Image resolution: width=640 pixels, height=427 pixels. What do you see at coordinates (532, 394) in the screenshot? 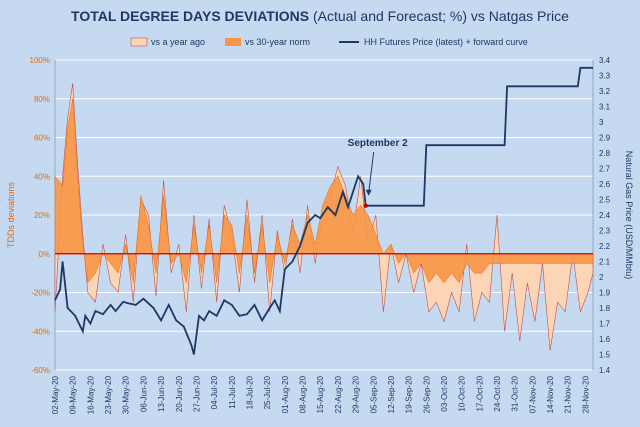
I see `x-tick-label: 07-Nov-20` at bounding box center [532, 394].